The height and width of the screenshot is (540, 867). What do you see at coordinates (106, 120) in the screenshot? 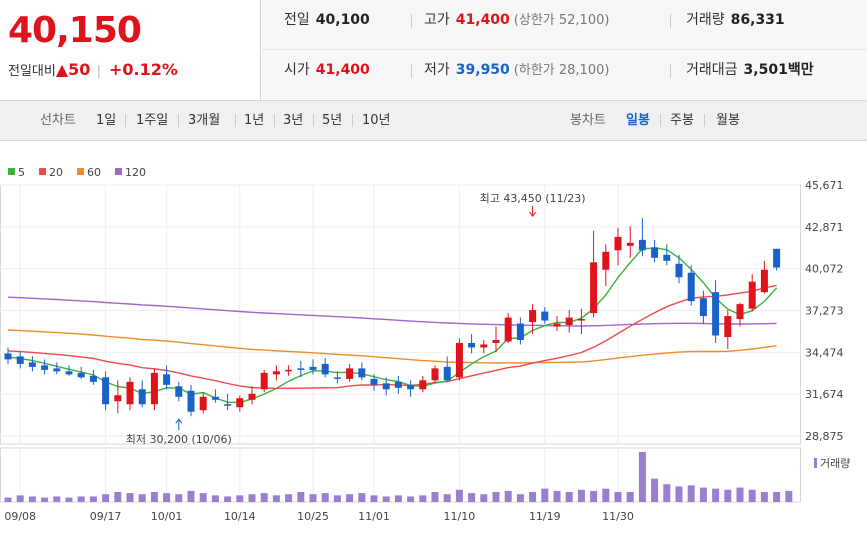
I see `range-1d: 1일` at bounding box center [106, 120].